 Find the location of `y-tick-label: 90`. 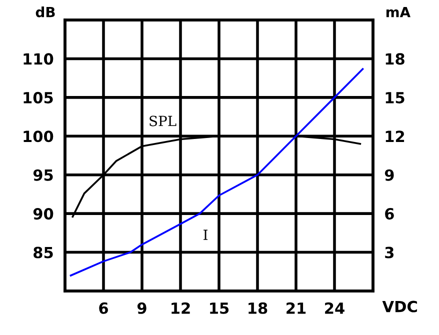

y-tick-label: 90 is located at coordinates (43, 214).